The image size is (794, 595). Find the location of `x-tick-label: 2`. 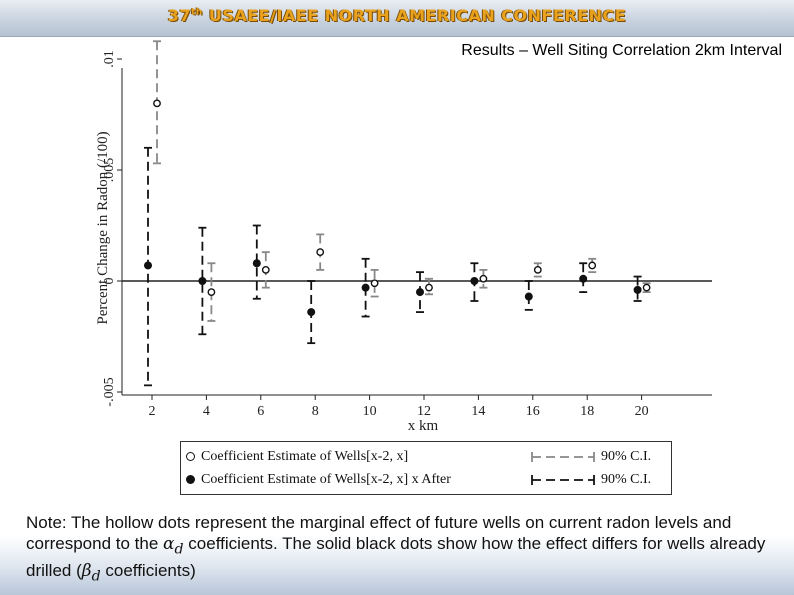

x-tick-label: 2 is located at coordinates (152, 411).